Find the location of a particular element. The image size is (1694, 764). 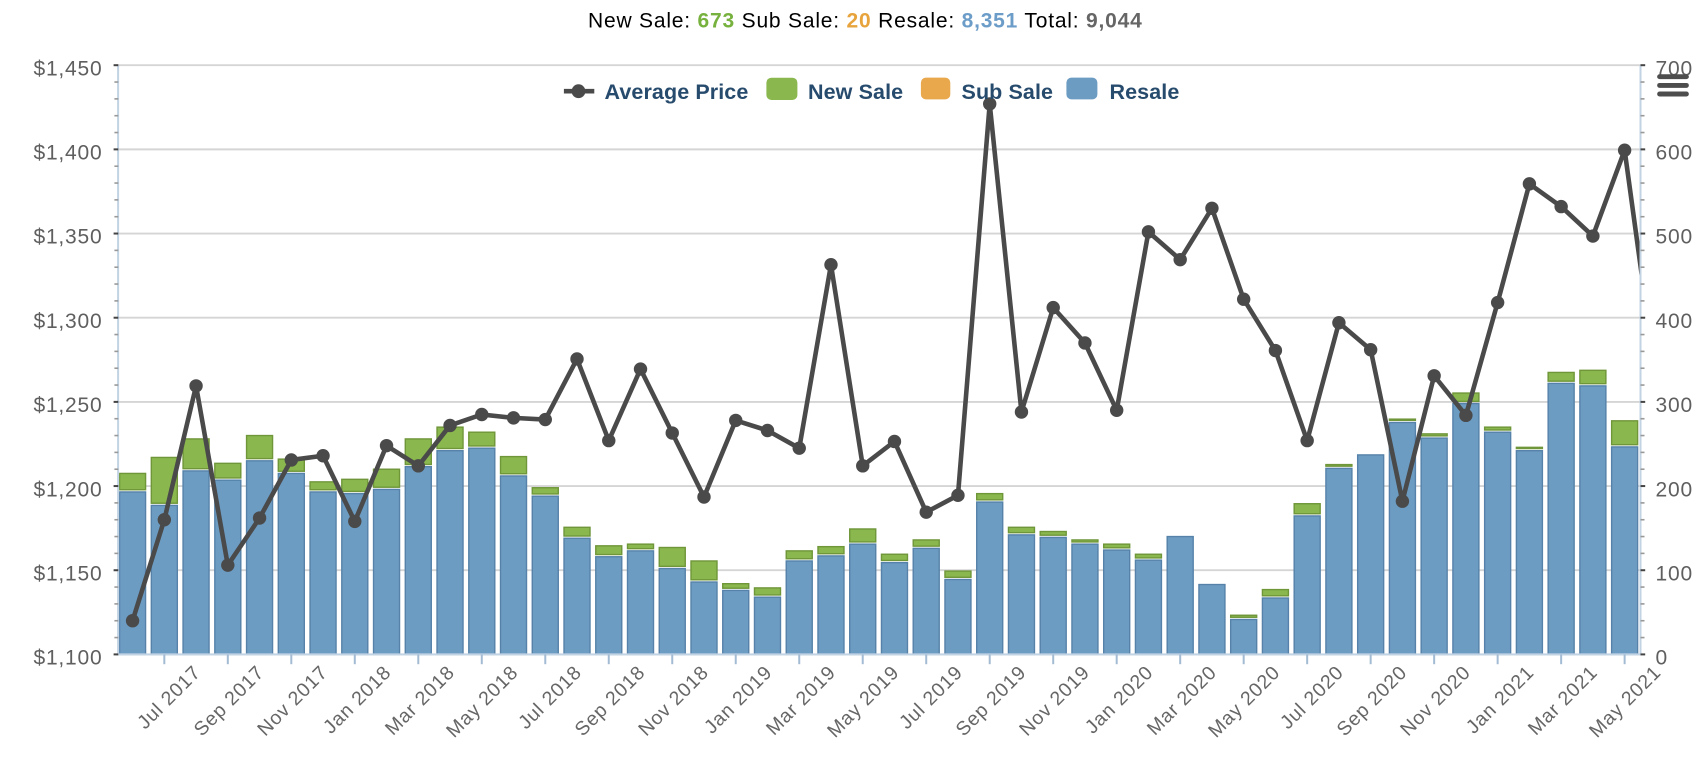

svg-text: Average Price is located at coordinates (677, 92).